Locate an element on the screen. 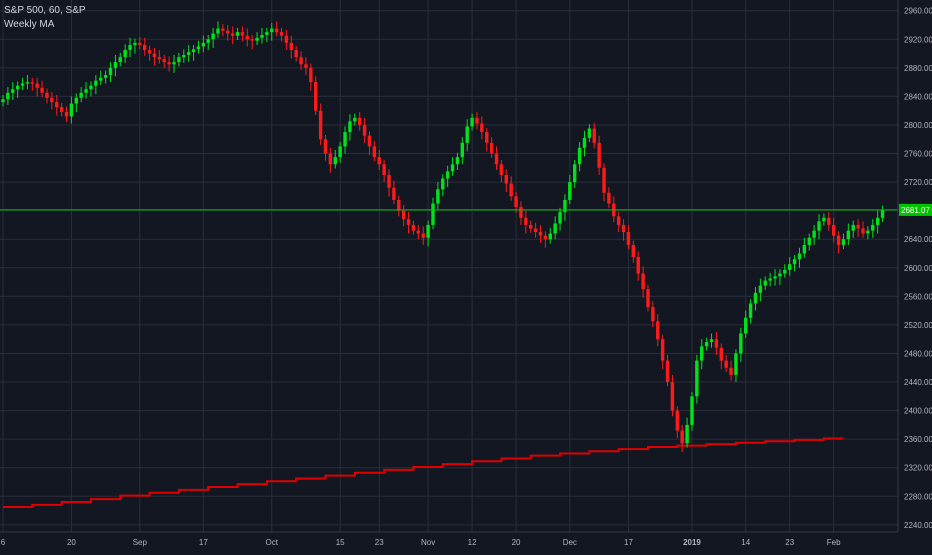 This screenshot has height=555, width=932. price-tick-label: 2960.00 is located at coordinates (918, 11).